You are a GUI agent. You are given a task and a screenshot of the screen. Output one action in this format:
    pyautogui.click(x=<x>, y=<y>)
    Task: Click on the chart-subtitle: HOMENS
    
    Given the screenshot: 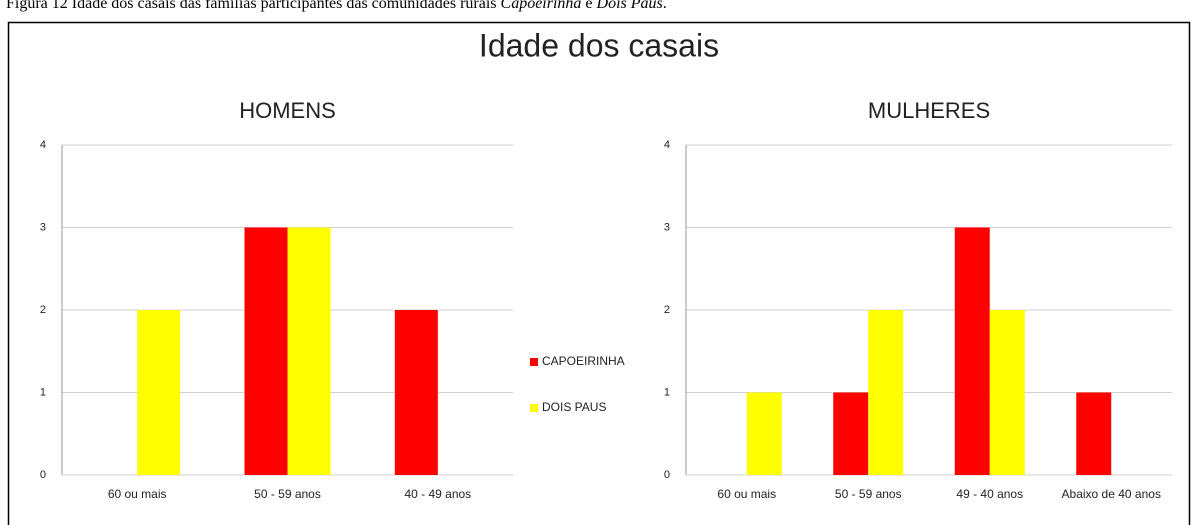 What is the action you would take?
    pyautogui.click(x=287, y=110)
    